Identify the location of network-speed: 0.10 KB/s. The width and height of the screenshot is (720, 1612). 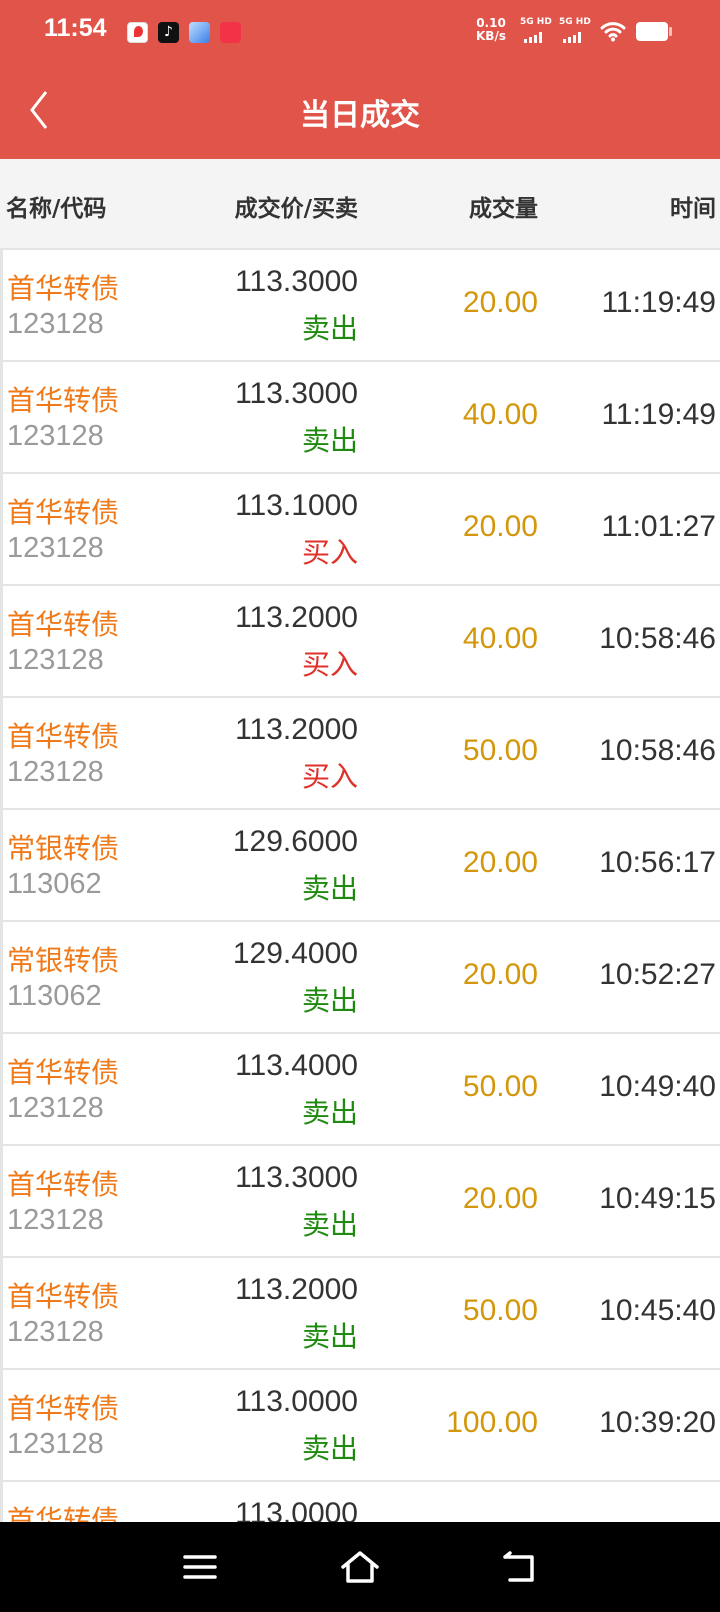
(491, 30).